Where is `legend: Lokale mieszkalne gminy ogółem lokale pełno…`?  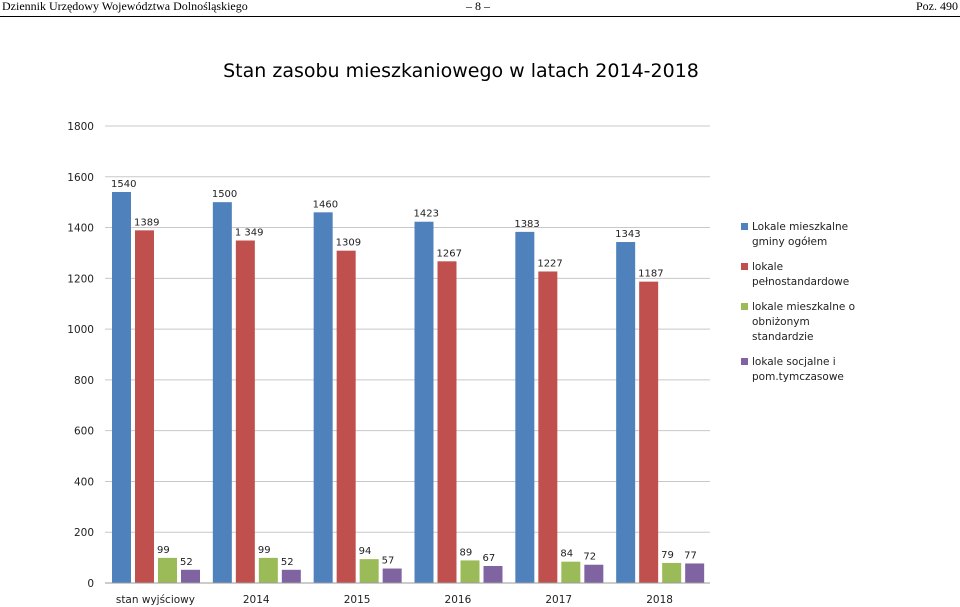
legend: Lokale mieszkalne gminy ogółem lokale pełno… is located at coordinates (798, 302).